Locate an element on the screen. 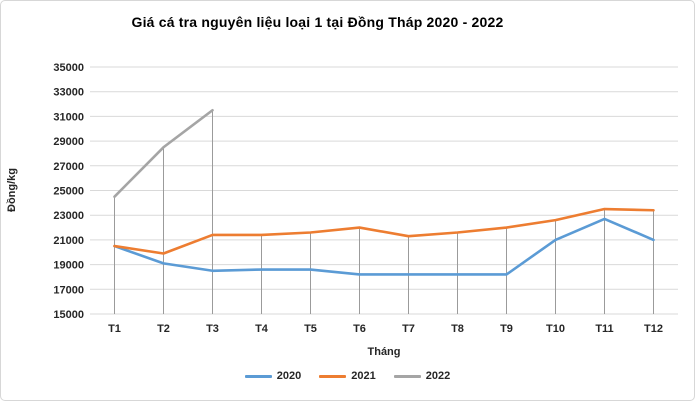 The height and width of the screenshot is (401, 695). x-tick-label: T10 is located at coordinates (555, 329).